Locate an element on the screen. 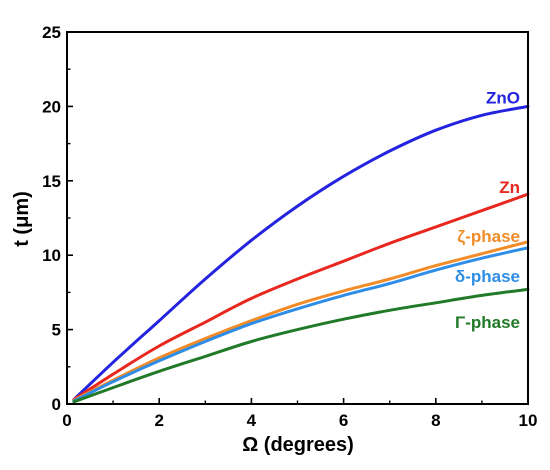 Image resolution: width=550 pixels, height=470 pixels. series-label-2: ζ-phase is located at coordinates (488, 236).